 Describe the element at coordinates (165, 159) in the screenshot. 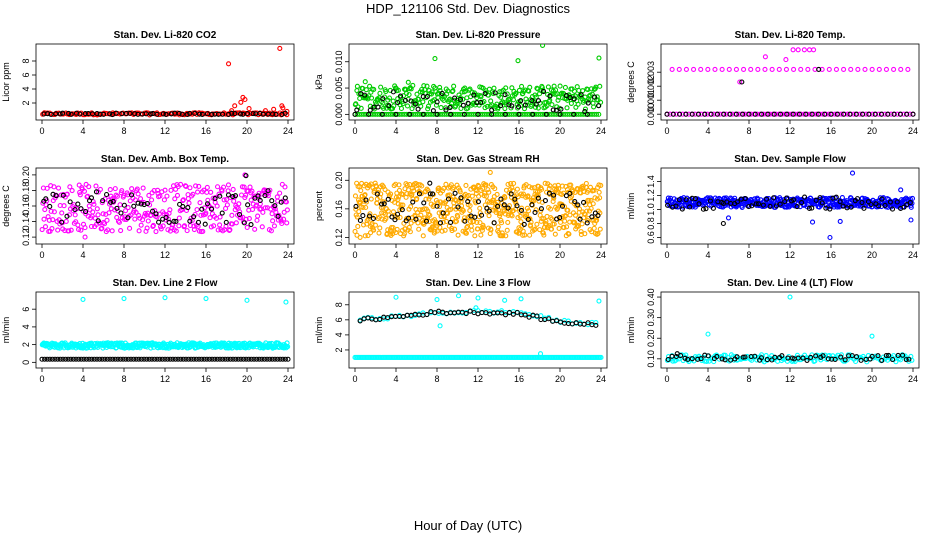

I see `panel-title: Stan. Dev. Amb. Box Temp.` at that location.